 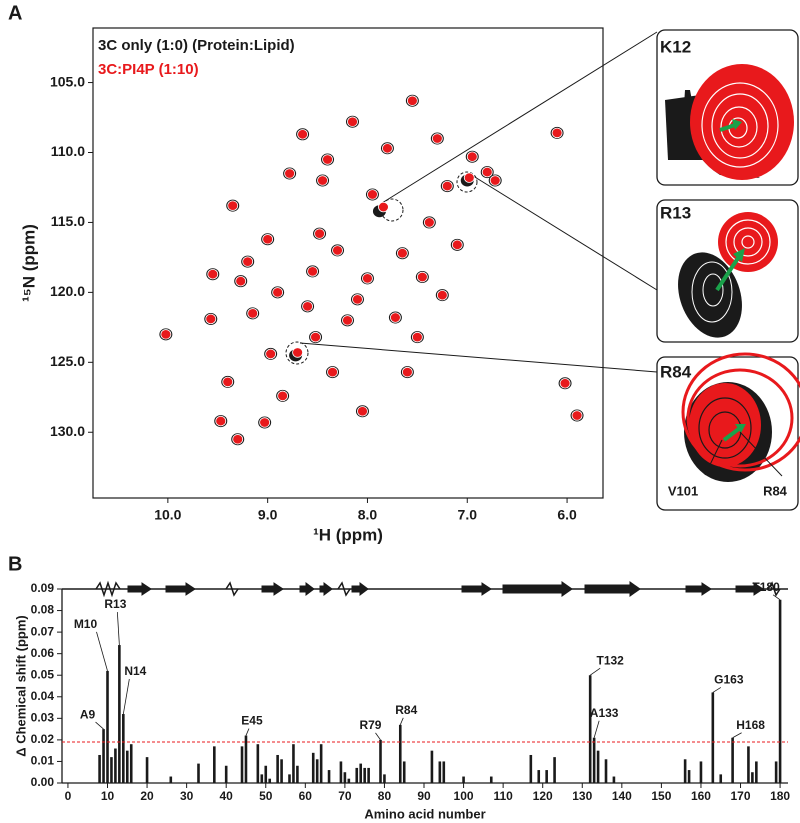 What do you see at coordinates (108, 796) in the screenshot?
I see `x-tick-label: 10` at bounding box center [108, 796].